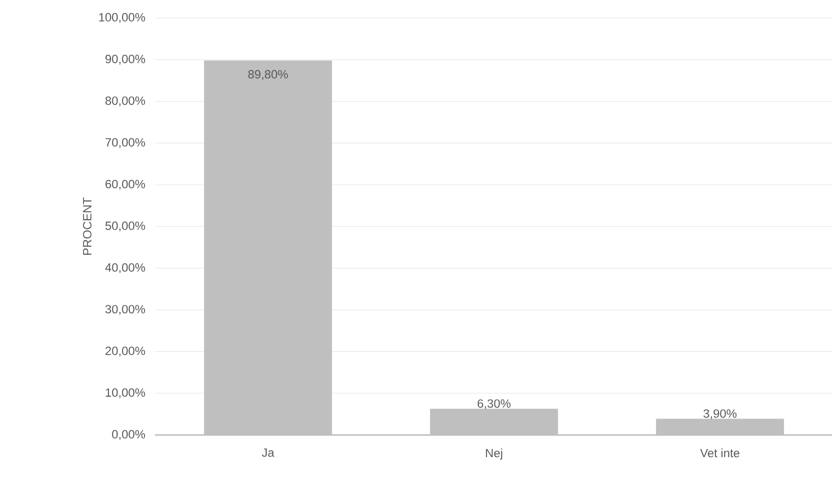  Describe the element at coordinates (125, 101) in the screenshot. I see `y-tick-label: 80,00%` at that location.